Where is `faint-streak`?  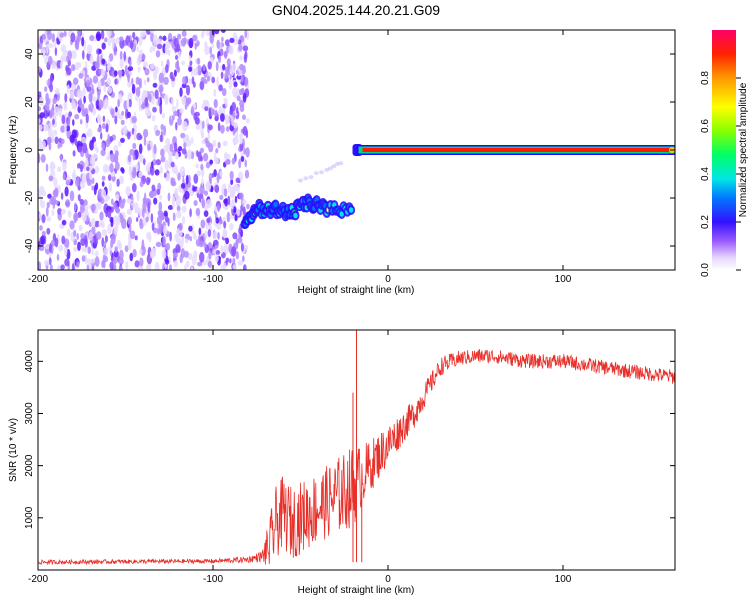
faint-streak is located at coordinates (321, 172).